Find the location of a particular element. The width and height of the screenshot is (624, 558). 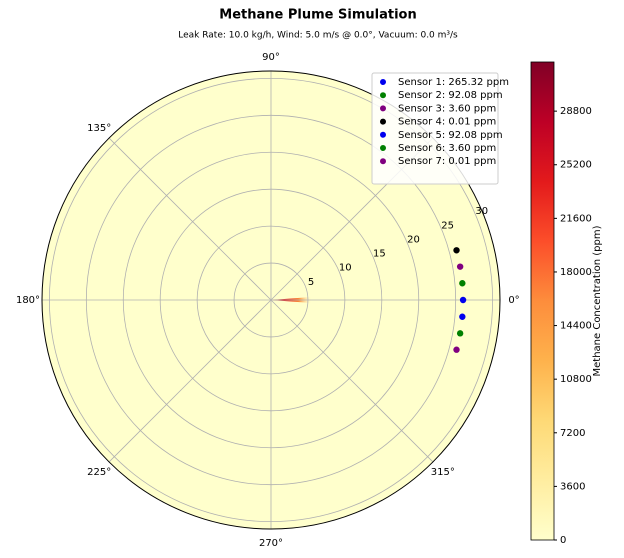

chart-title: Methane Plume Simulation is located at coordinates (317, 15).